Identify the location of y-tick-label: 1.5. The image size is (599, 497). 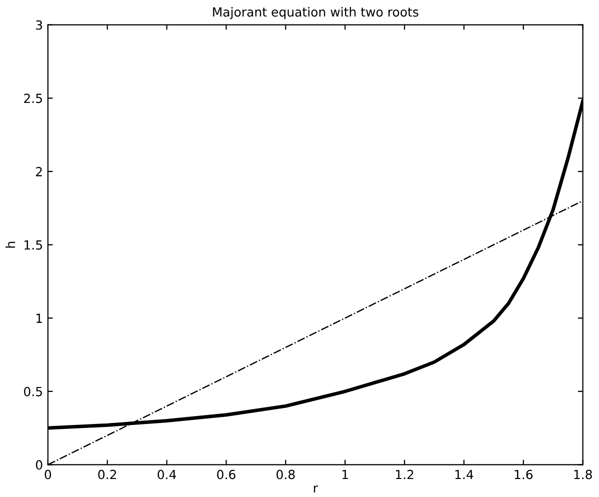
(33, 245).